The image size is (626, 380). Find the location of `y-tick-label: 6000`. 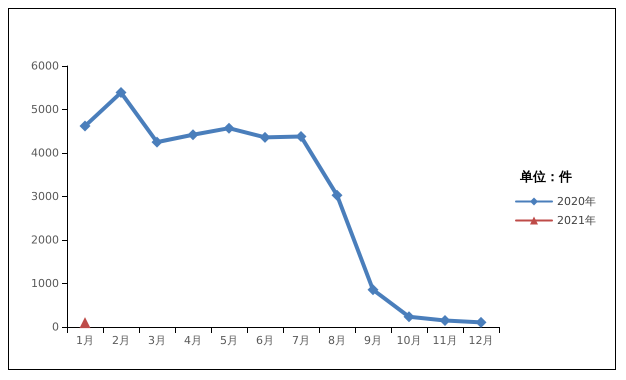

y-tick-label: 6000 is located at coordinates (45, 66).